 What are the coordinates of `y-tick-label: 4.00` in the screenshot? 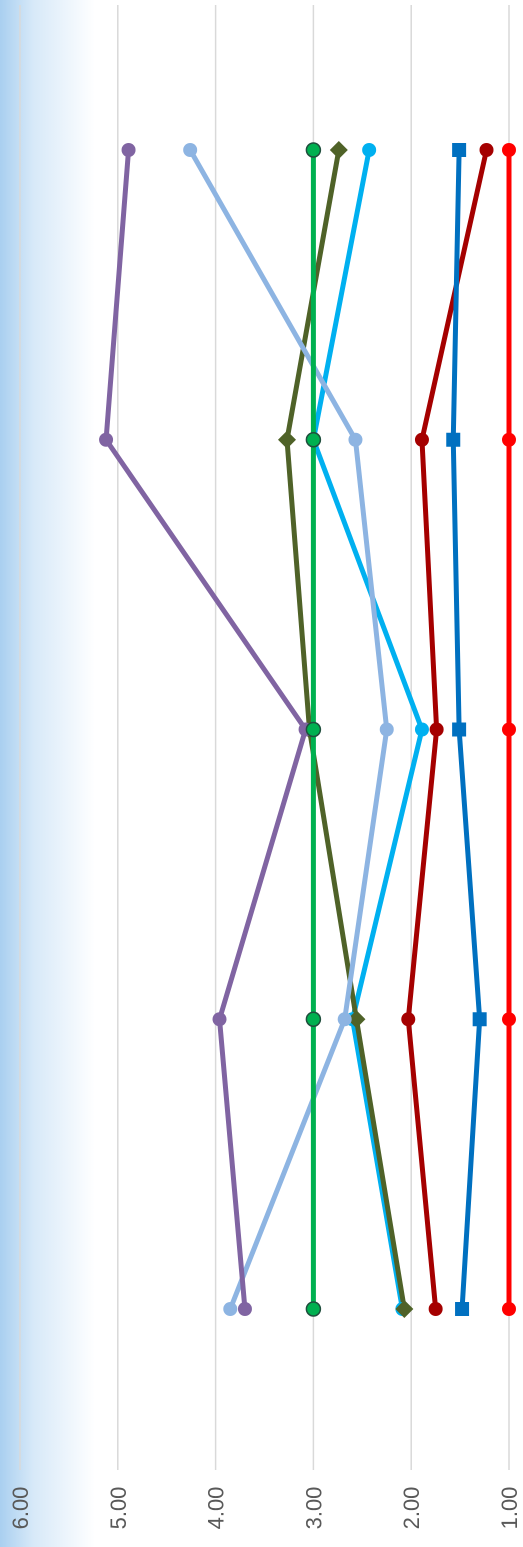 It's located at (216, 1508).